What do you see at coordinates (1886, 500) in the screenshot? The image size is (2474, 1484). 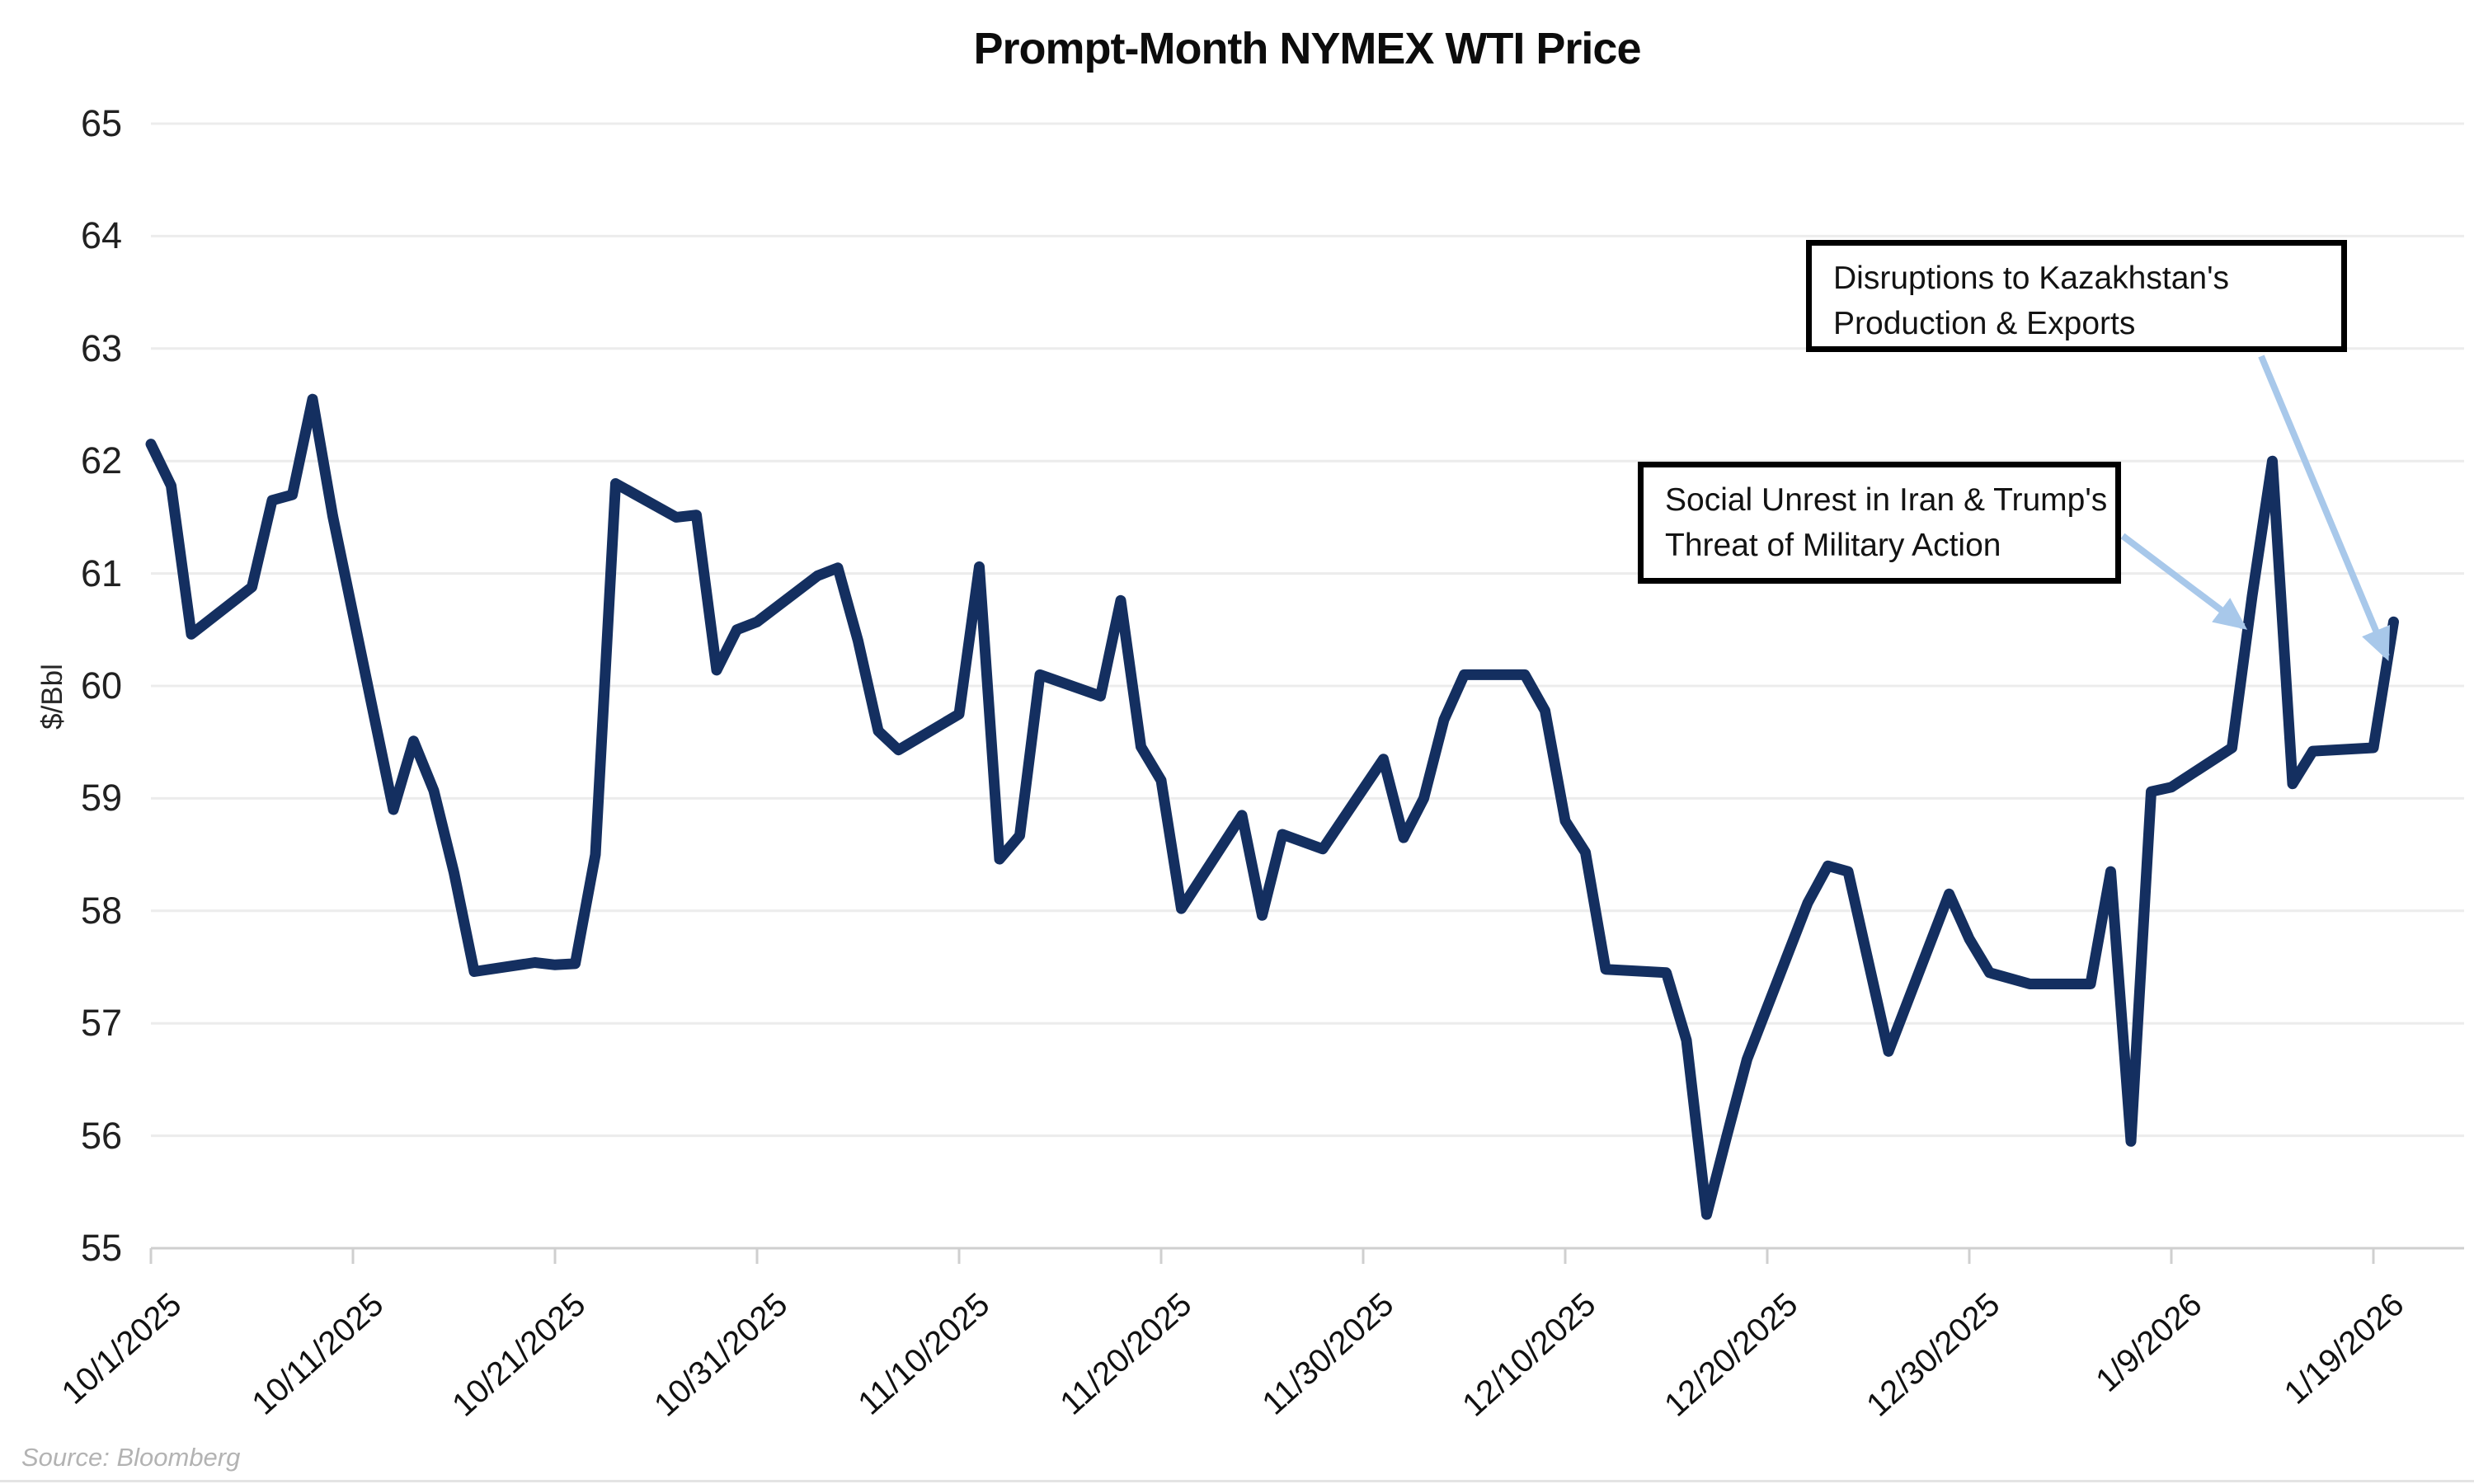 I see `annotation-iran-line1: Social Unrest in Iran & Trump's` at bounding box center [1886, 500].